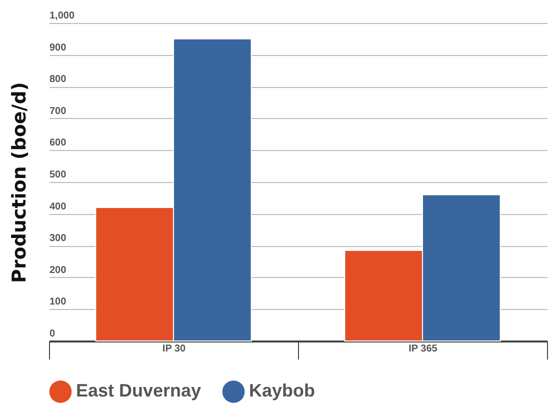 The width and height of the screenshot is (550, 409). What do you see at coordinates (58, 111) in the screenshot?
I see `y-tick-label: 700` at bounding box center [58, 111].